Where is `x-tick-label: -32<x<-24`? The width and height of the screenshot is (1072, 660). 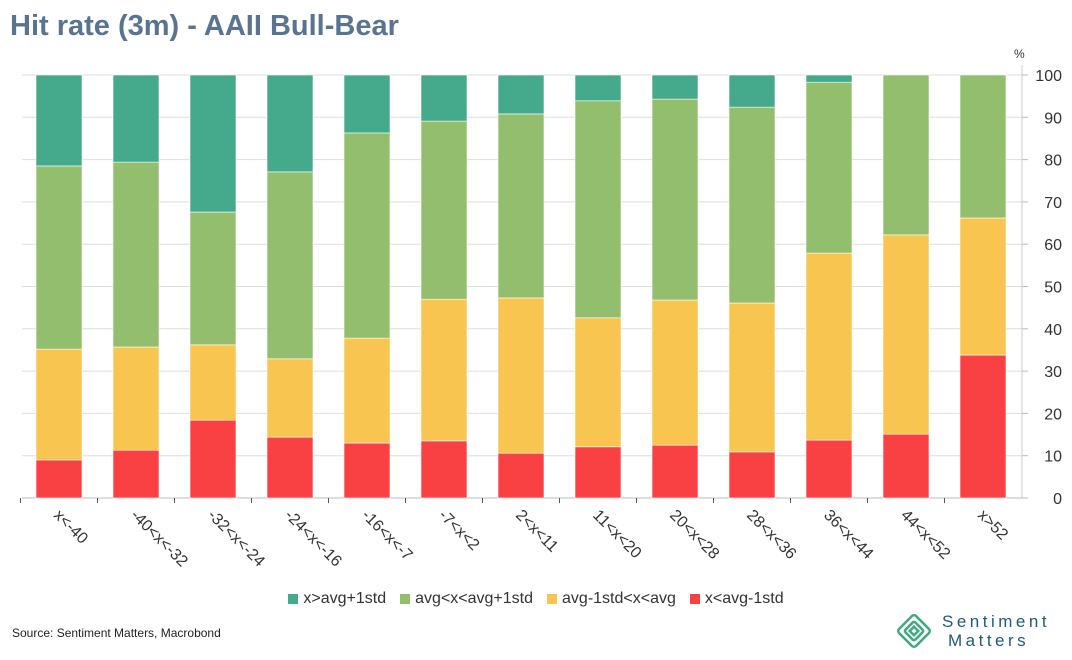 x-tick-label: -32<x<-24 is located at coordinates (236, 539).